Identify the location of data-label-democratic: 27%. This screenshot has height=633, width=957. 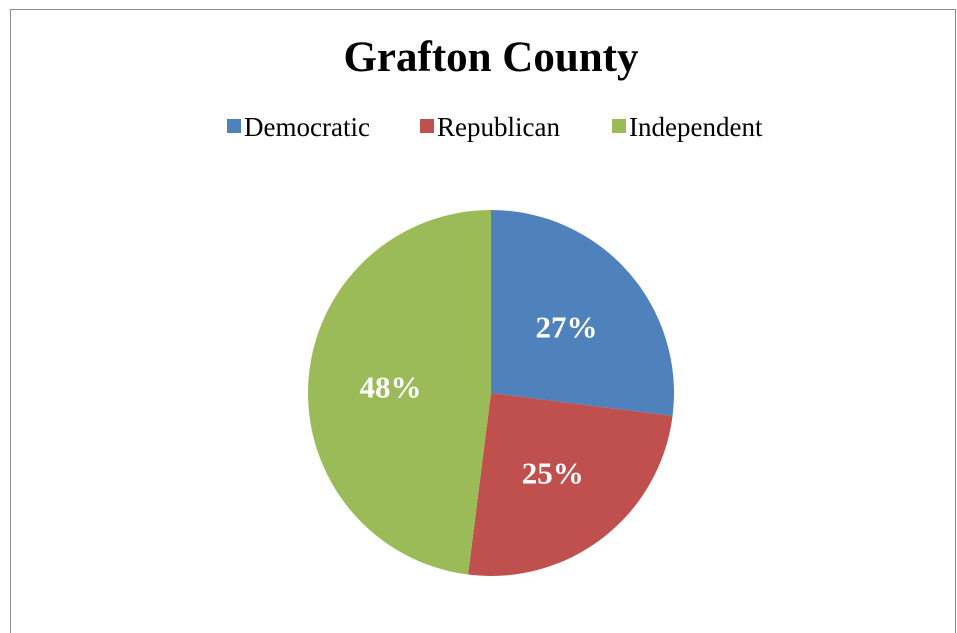
(566, 326).